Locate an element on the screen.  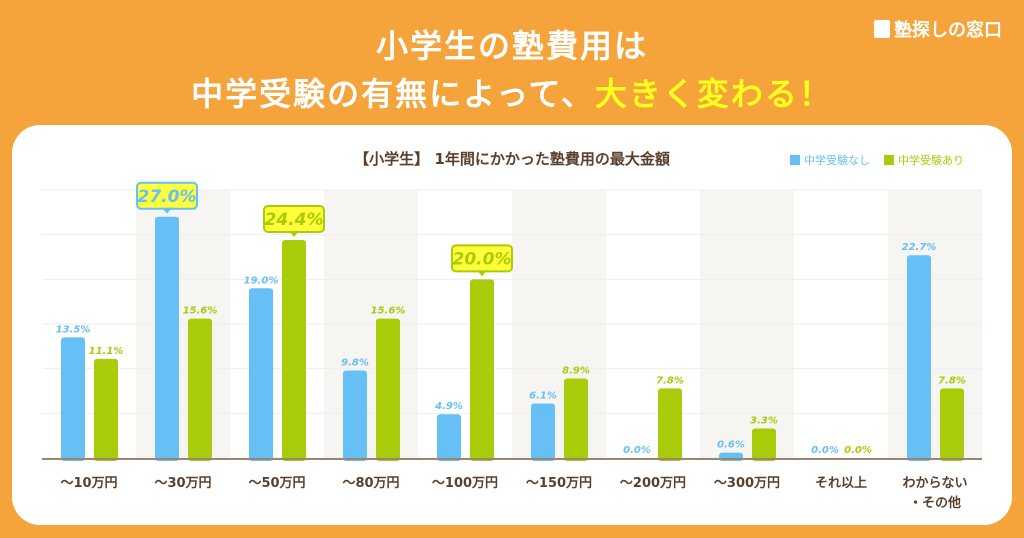
x-tick-label: 〜80万円 is located at coordinates (370, 483).